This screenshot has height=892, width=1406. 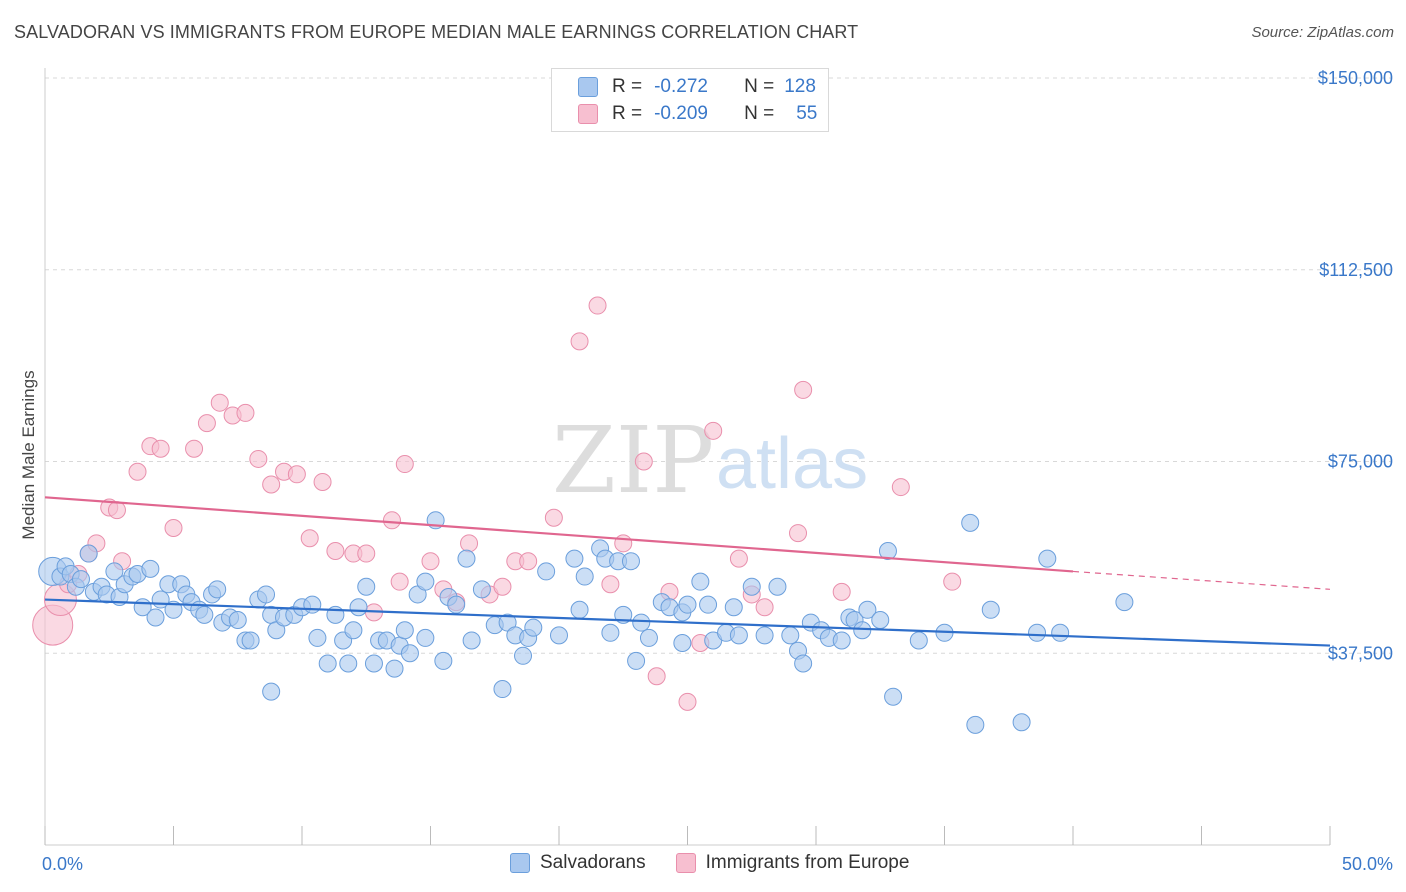 I want to click on x-tick-label: 50.0%, so click(x=1367, y=864).